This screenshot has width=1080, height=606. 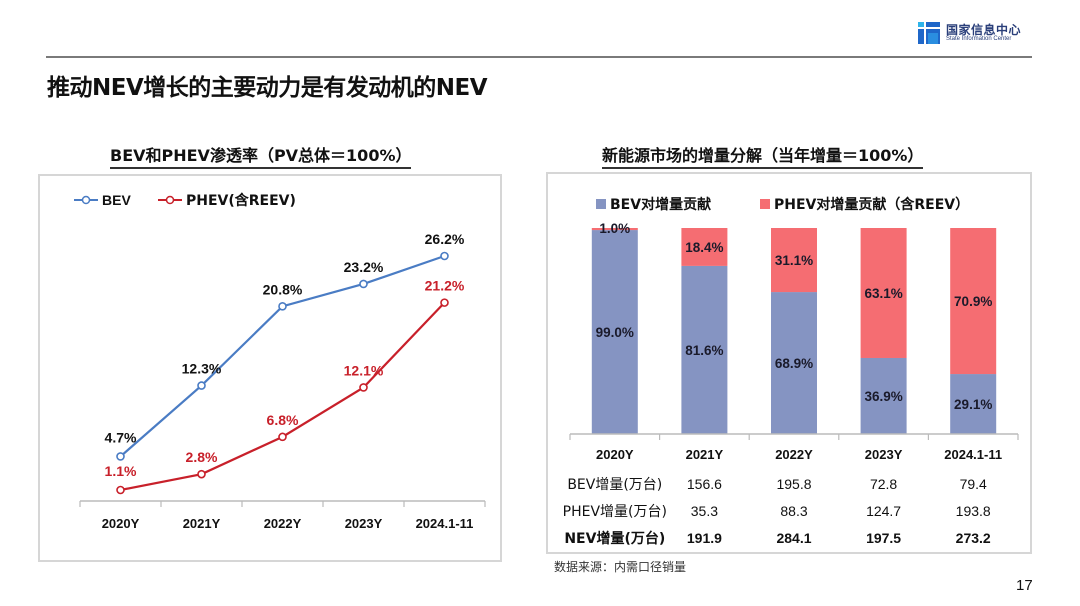 I want to click on legend-bev-label: BEV, so click(x=116, y=200).